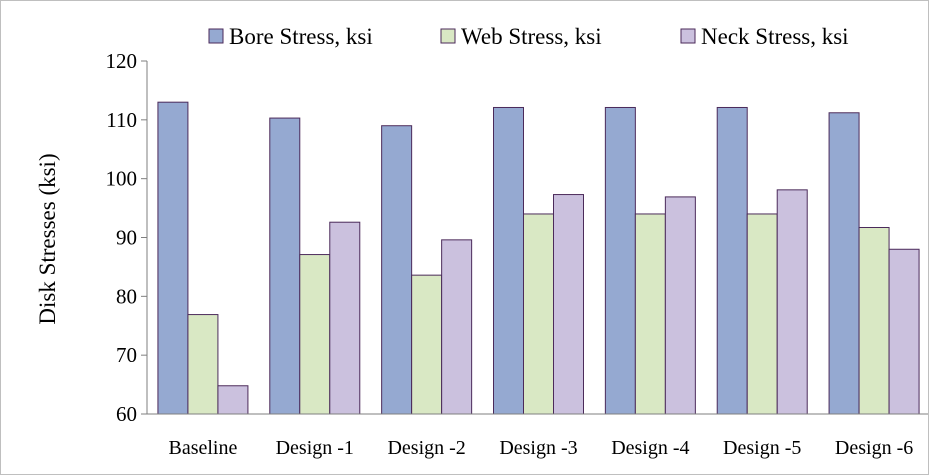 Image resolution: width=929 pixels, height=475 pixels. What do you see at coordinates (126, 296) in the screenshot?
I see `y-tick-label: 80` at bounding box center [126, 296].